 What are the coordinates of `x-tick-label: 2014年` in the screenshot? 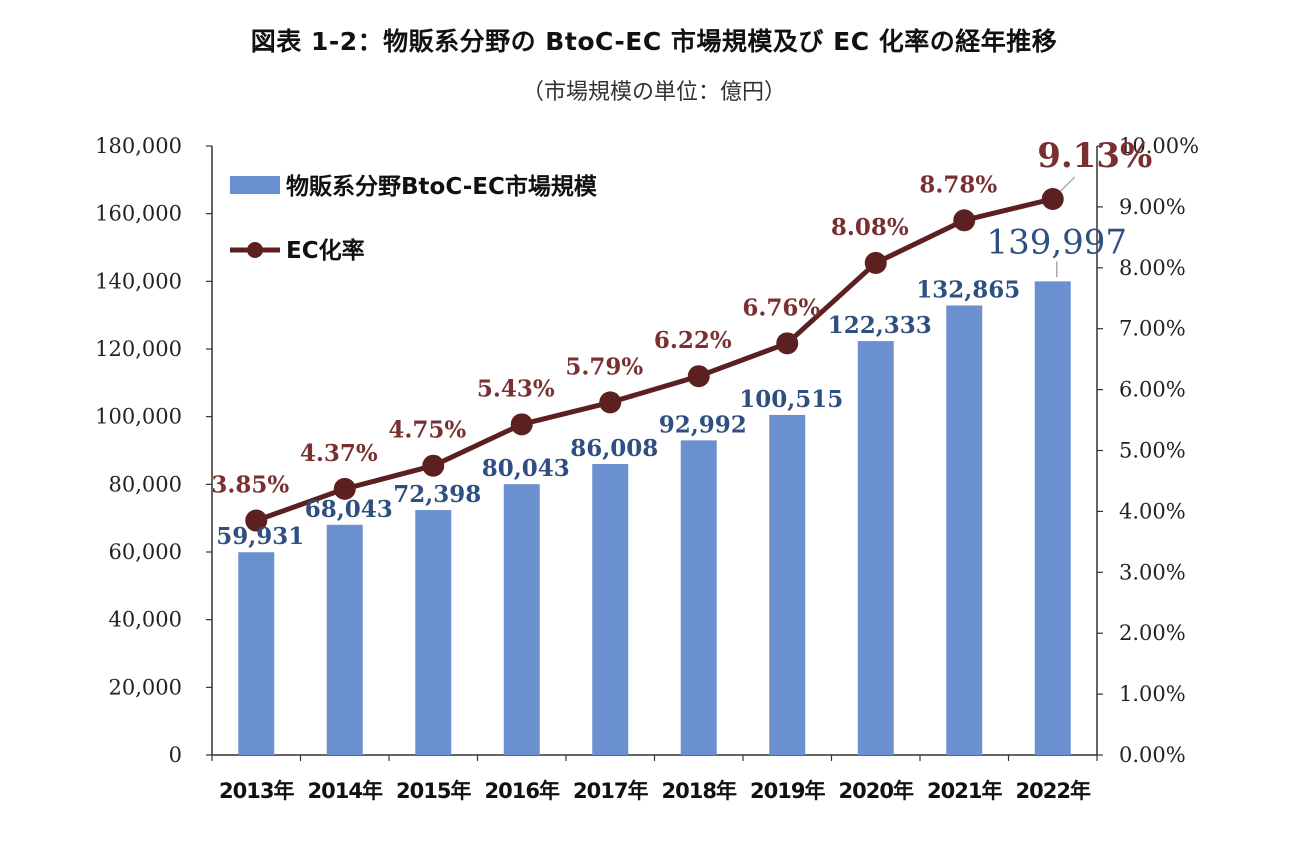 It's located at (345, 791).